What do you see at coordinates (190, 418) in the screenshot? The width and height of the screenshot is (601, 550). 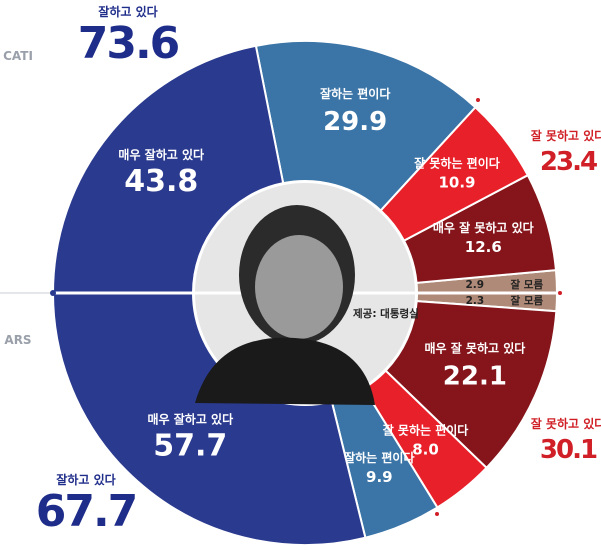 I see `slice-label-ars: 매우 잘하고 있다` at bounding box center [190, 418].